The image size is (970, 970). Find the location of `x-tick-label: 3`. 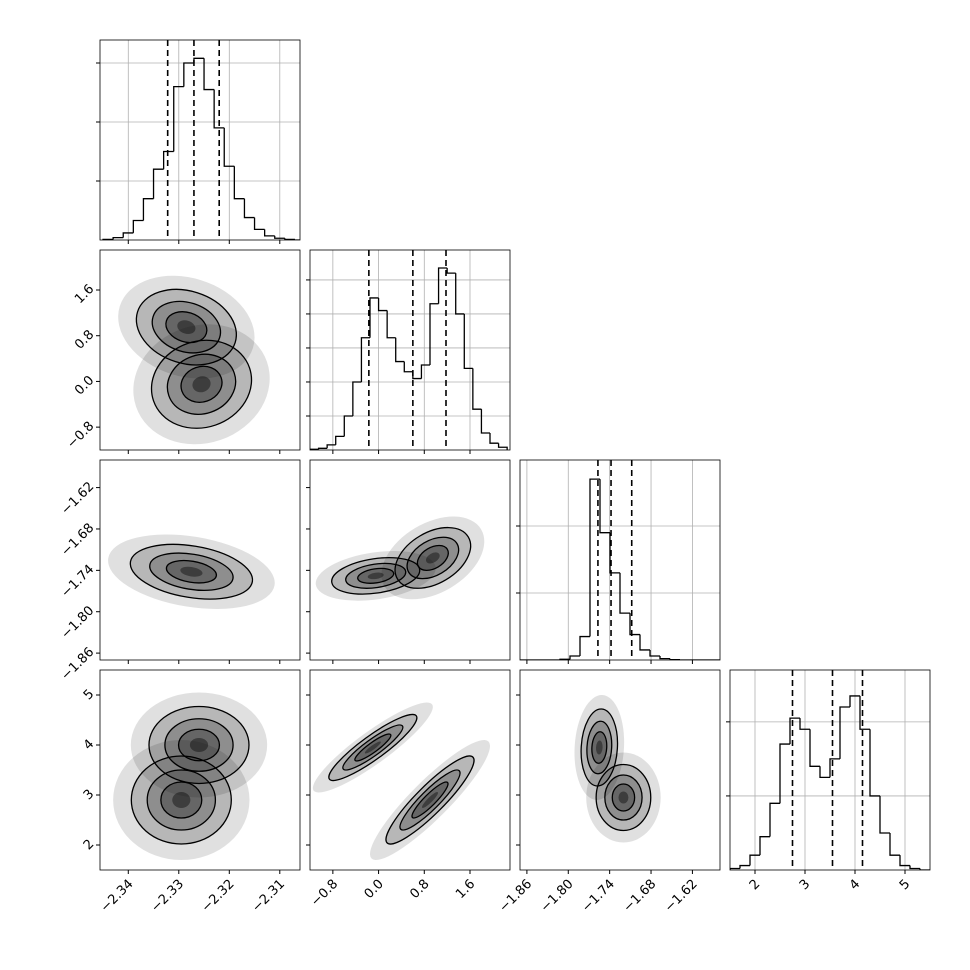

x-tick-label: 3 is located at coordinates (805, 885).